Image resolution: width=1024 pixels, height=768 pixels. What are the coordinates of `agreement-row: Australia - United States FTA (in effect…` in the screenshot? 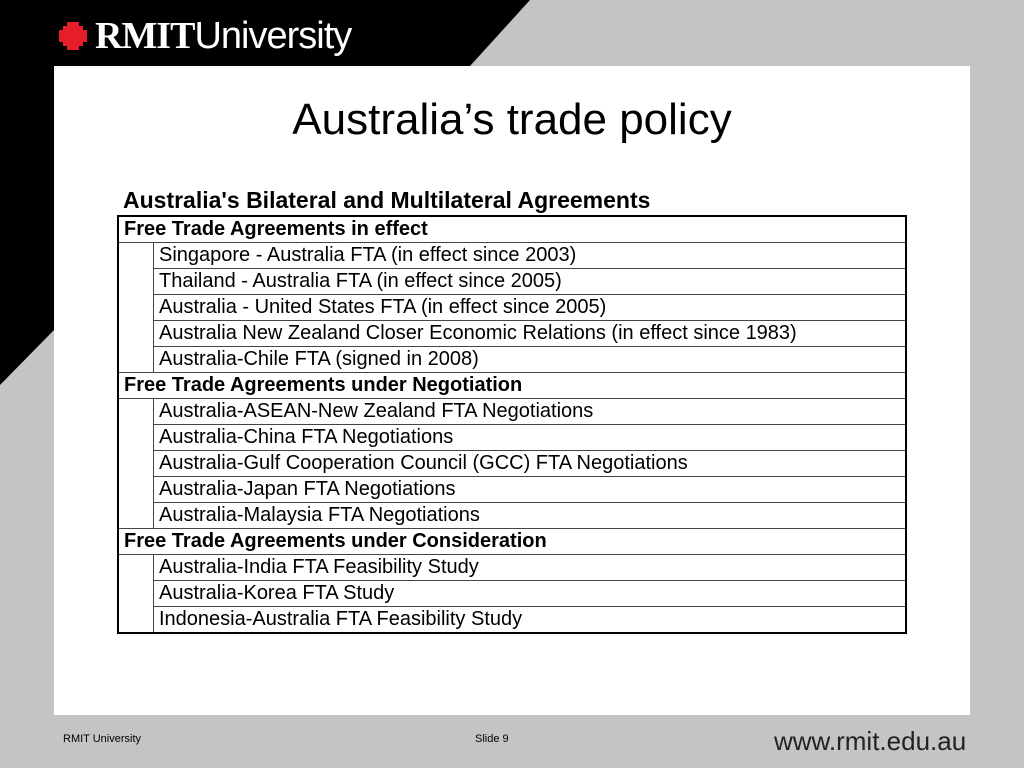 It's located at (512, 307).